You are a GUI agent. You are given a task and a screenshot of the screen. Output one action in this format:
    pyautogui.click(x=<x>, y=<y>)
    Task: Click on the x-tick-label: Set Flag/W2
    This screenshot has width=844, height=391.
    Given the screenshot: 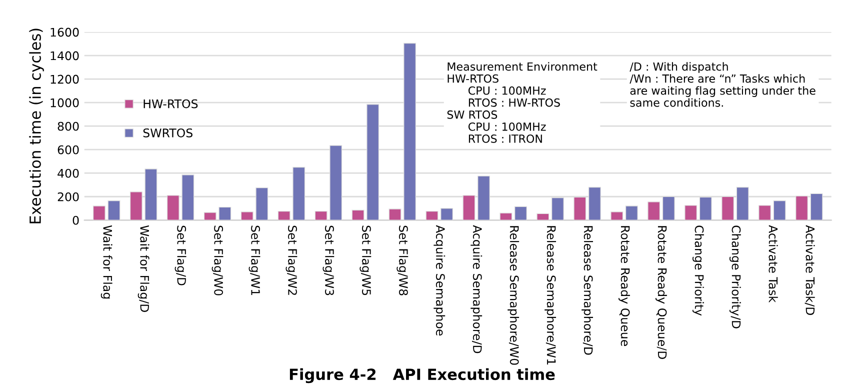 What is the action you would take?
    pyautogui.click(x=292, y=260)
    